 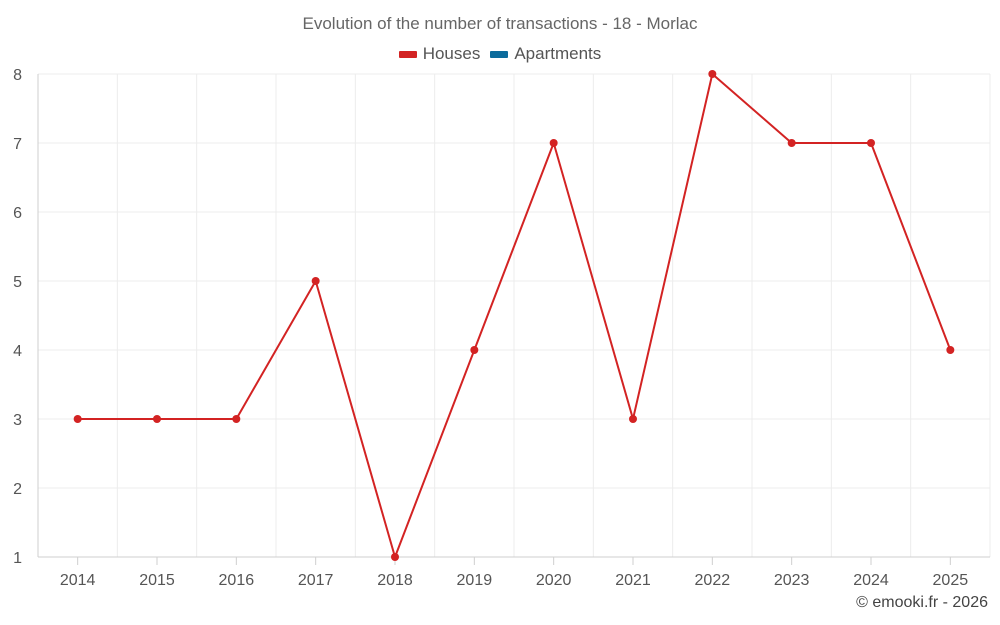 I want to click on y-tick-label: 4, so click(x=17, y=351).